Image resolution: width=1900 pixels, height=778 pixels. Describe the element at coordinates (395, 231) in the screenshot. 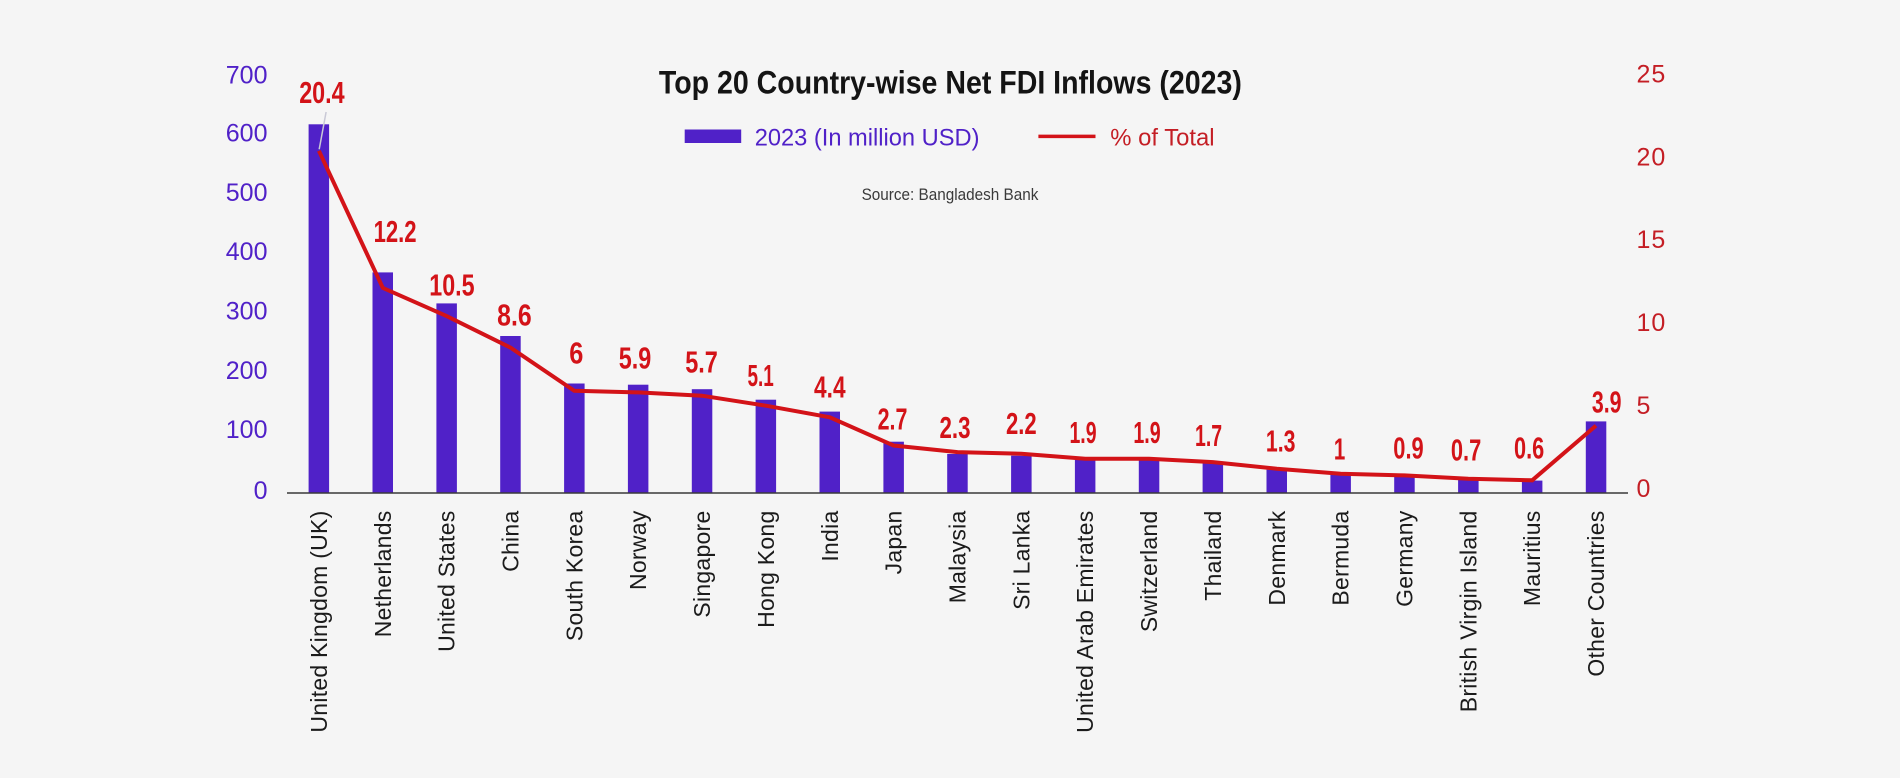

I see `svg-text: 12.2` at that location.